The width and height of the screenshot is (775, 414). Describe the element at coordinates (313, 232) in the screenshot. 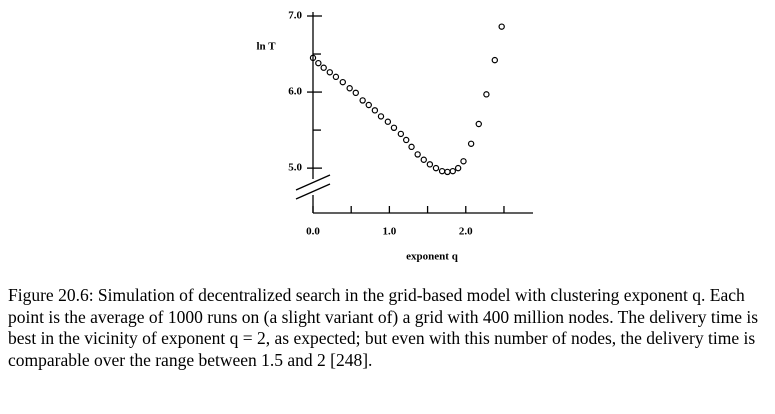

I see `x-tick-label: 0.0` at that location.